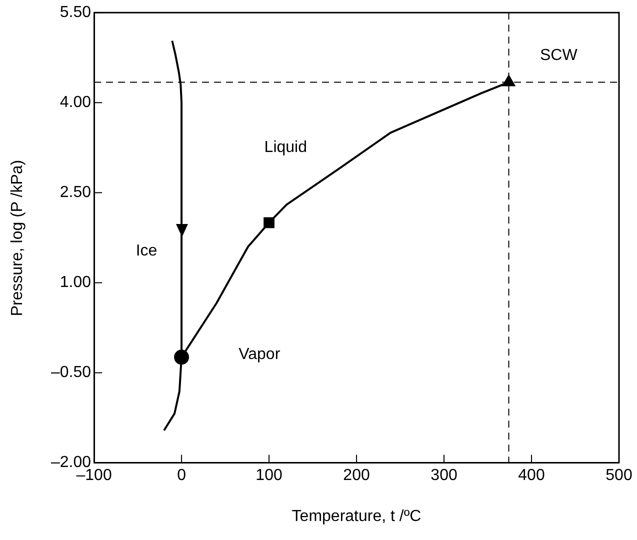 The width and height of the screenshot is (637, 540). Describe the element at coordinates (559, 55) in the screenshot. I see `annotation: SCW` at that location.